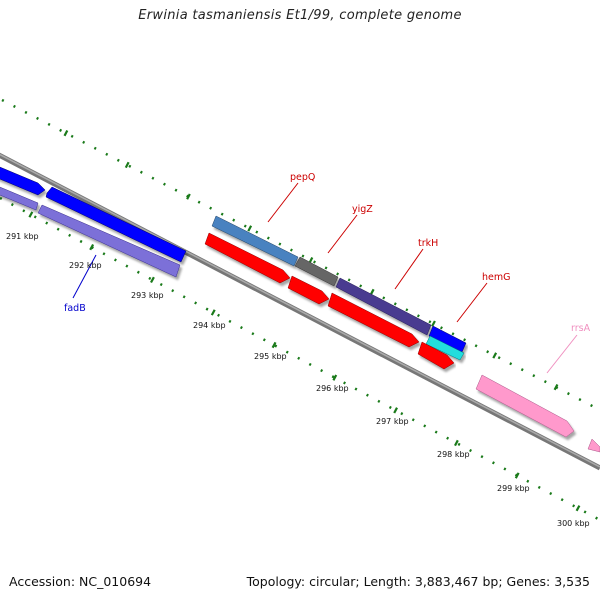 The height and width of the screenshot is (600, 600). What do you see at coordinates (109, 241) in the screenshot?
I see `gene-fadB` at bounding box center [109, 241].